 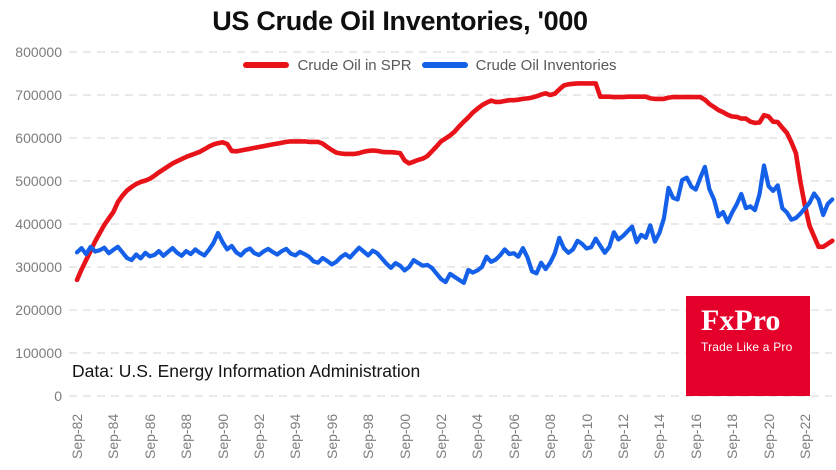 What do you see at coordinates (38, 181) in the screenshot?
I see `y-tick-label: 500000` at bounding box center [38, 181].